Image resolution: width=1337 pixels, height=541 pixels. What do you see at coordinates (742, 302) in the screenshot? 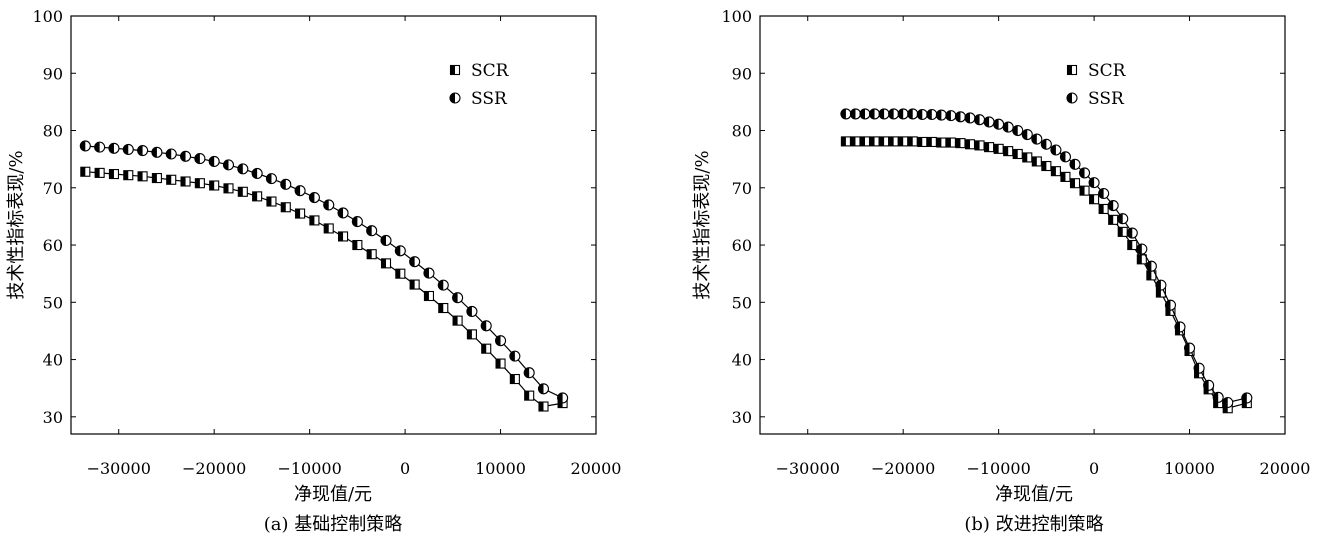
I see `y-tick-label: 50` at bounding box center [742, 302].